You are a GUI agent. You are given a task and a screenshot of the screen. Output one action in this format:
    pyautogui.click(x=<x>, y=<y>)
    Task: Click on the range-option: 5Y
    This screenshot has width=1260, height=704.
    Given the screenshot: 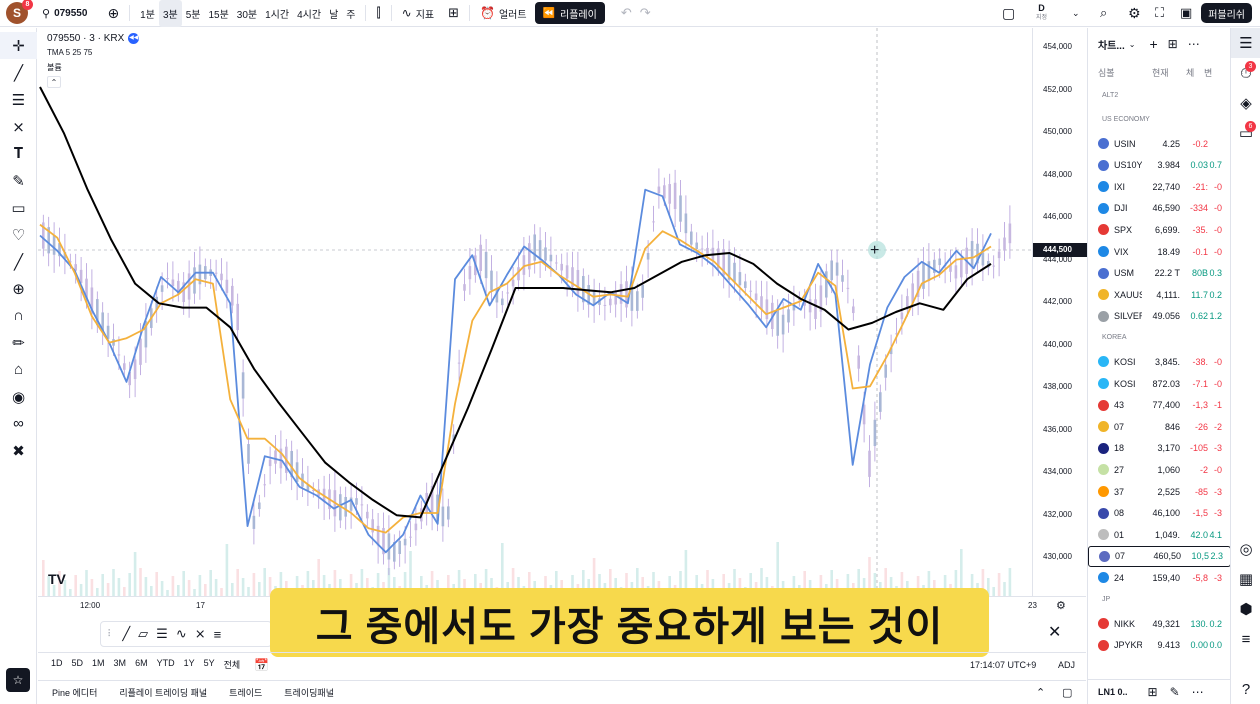 What is the action you would take?
    pyautogui.click(x=209, y=663)
    